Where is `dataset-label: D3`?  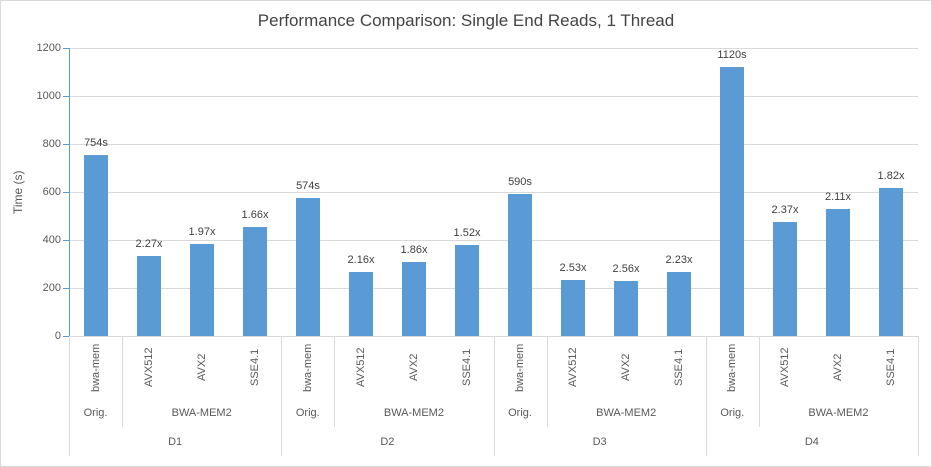 dataset-label: D3 is located at coordinates (599, 441).